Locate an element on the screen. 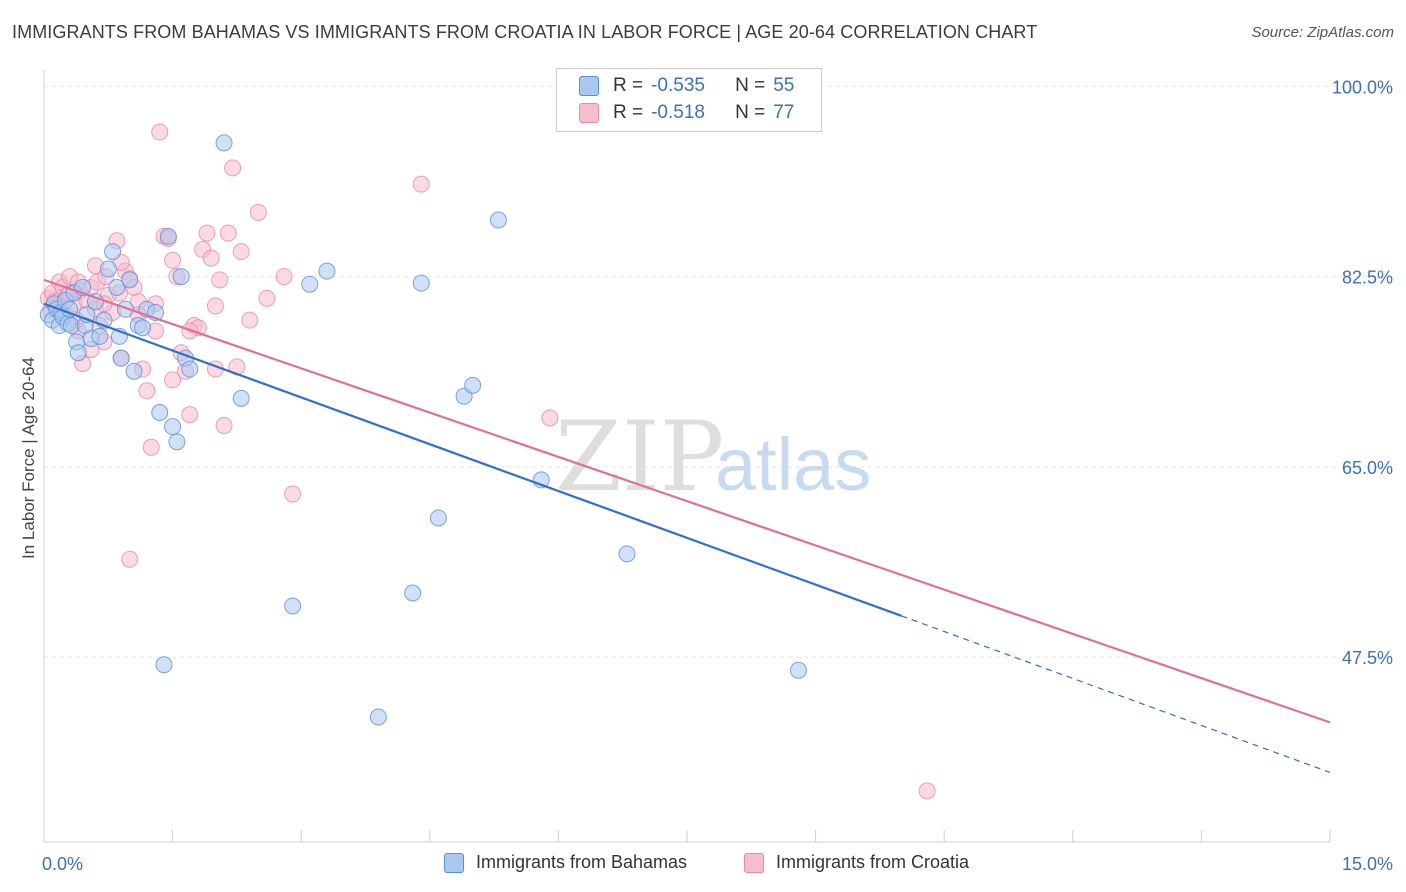 Image resolution: width=1406 pixels, height=892 pixels. source-label: Source: ZipAtlas.com is located at coordinates (1322, 32).